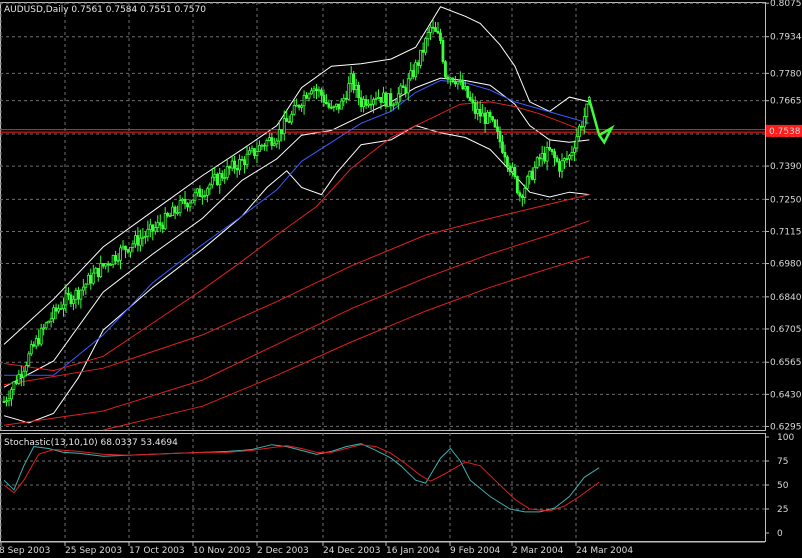 The width and height of the screenshot is (802, 558). What do you see at coordinates (786, 74) in the screenshot?
I see `price-axis-label-2: 0.7780` at bounding box center [786, 74].